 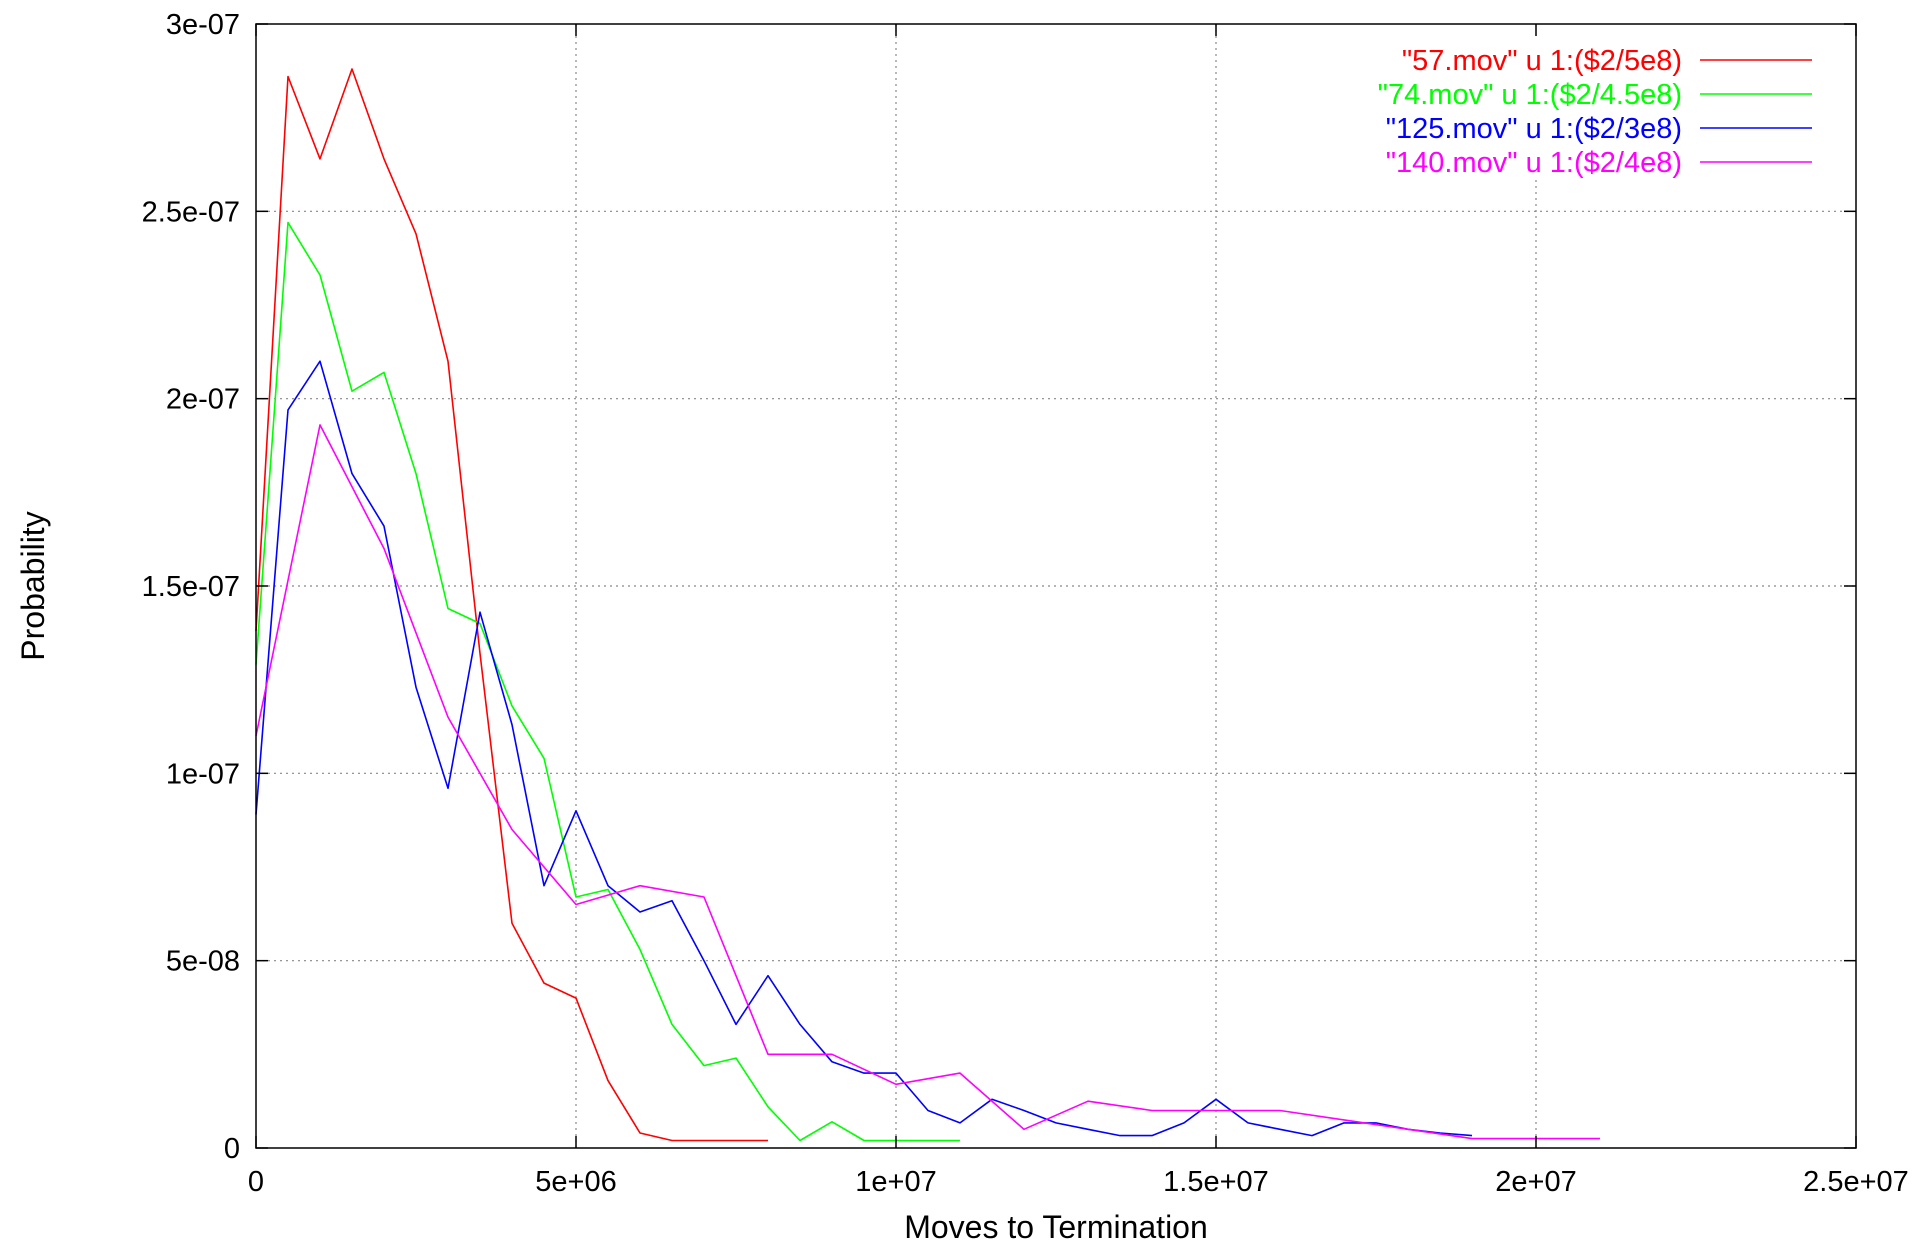 What do you see at coordinates (191, 587) in the screenshot?
I see `y-tick-label: 1.5e-07` at bounding box center [191, 587].